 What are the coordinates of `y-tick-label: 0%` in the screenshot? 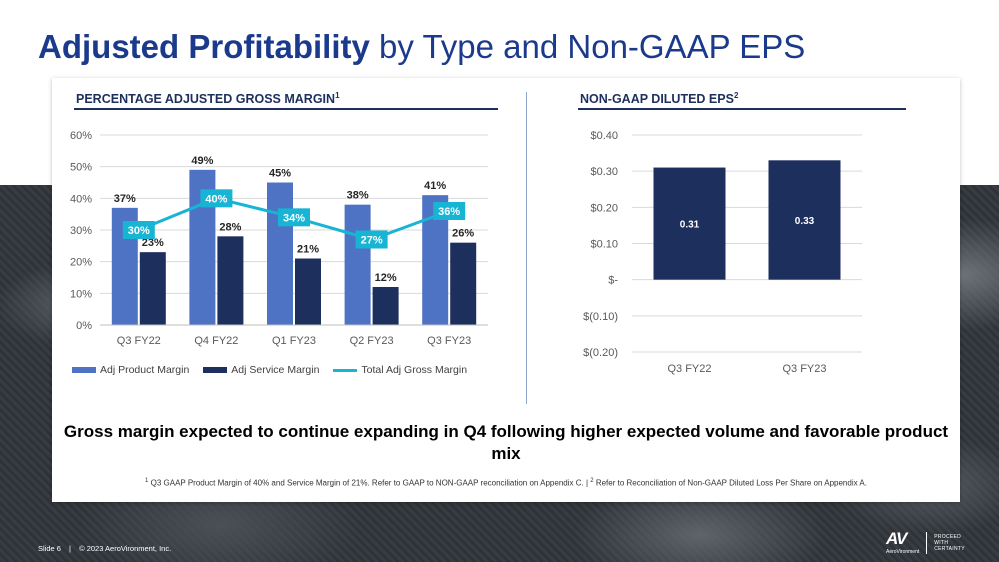 It's located at (84, 326).